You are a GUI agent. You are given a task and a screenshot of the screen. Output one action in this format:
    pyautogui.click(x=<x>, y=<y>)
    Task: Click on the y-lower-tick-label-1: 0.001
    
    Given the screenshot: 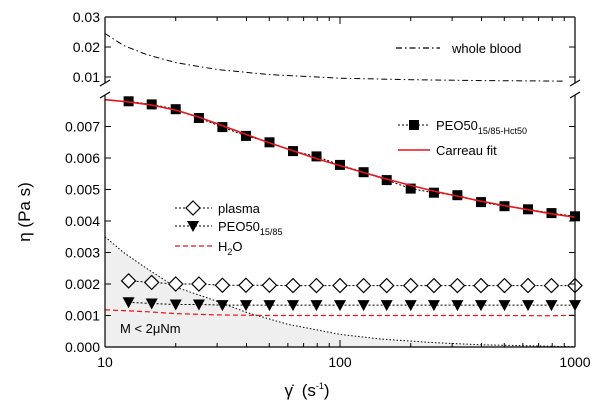 What is the action you would take?
    pyautogui.click(x=82, y=316)
    